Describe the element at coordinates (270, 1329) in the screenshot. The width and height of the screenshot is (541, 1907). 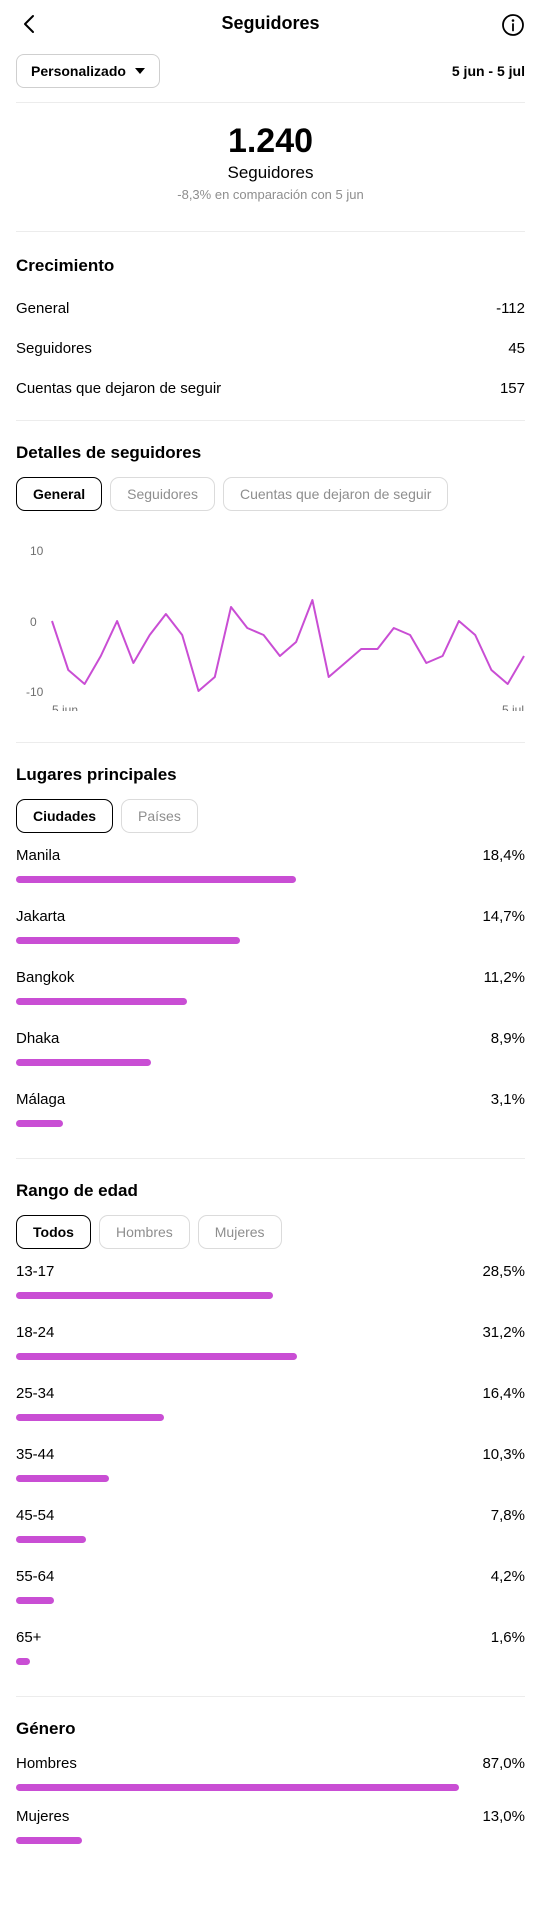
I see `bar-row-header: 18-24 31,2%` at that location.